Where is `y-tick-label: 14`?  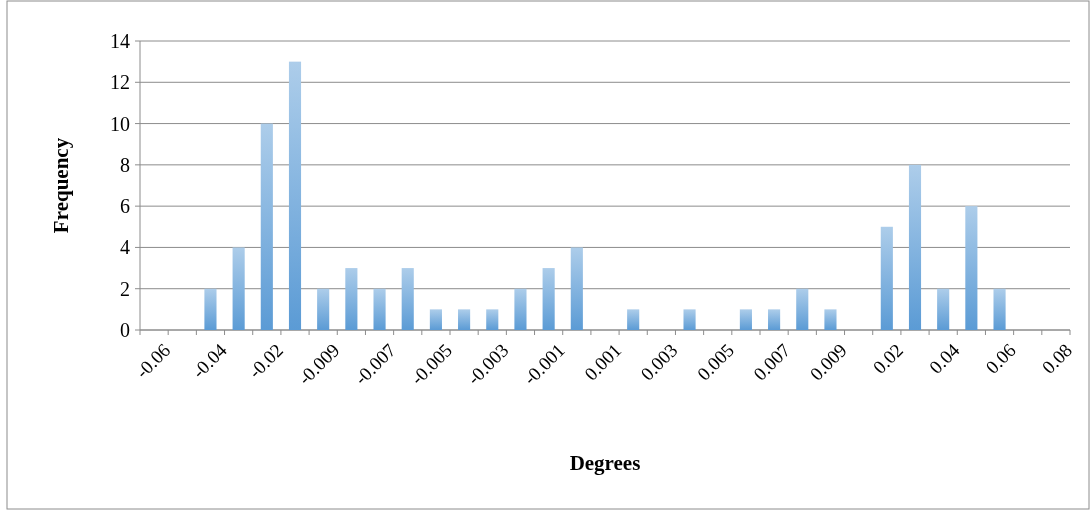
y-tick-label: 14 is located at coordinates (120, 41).